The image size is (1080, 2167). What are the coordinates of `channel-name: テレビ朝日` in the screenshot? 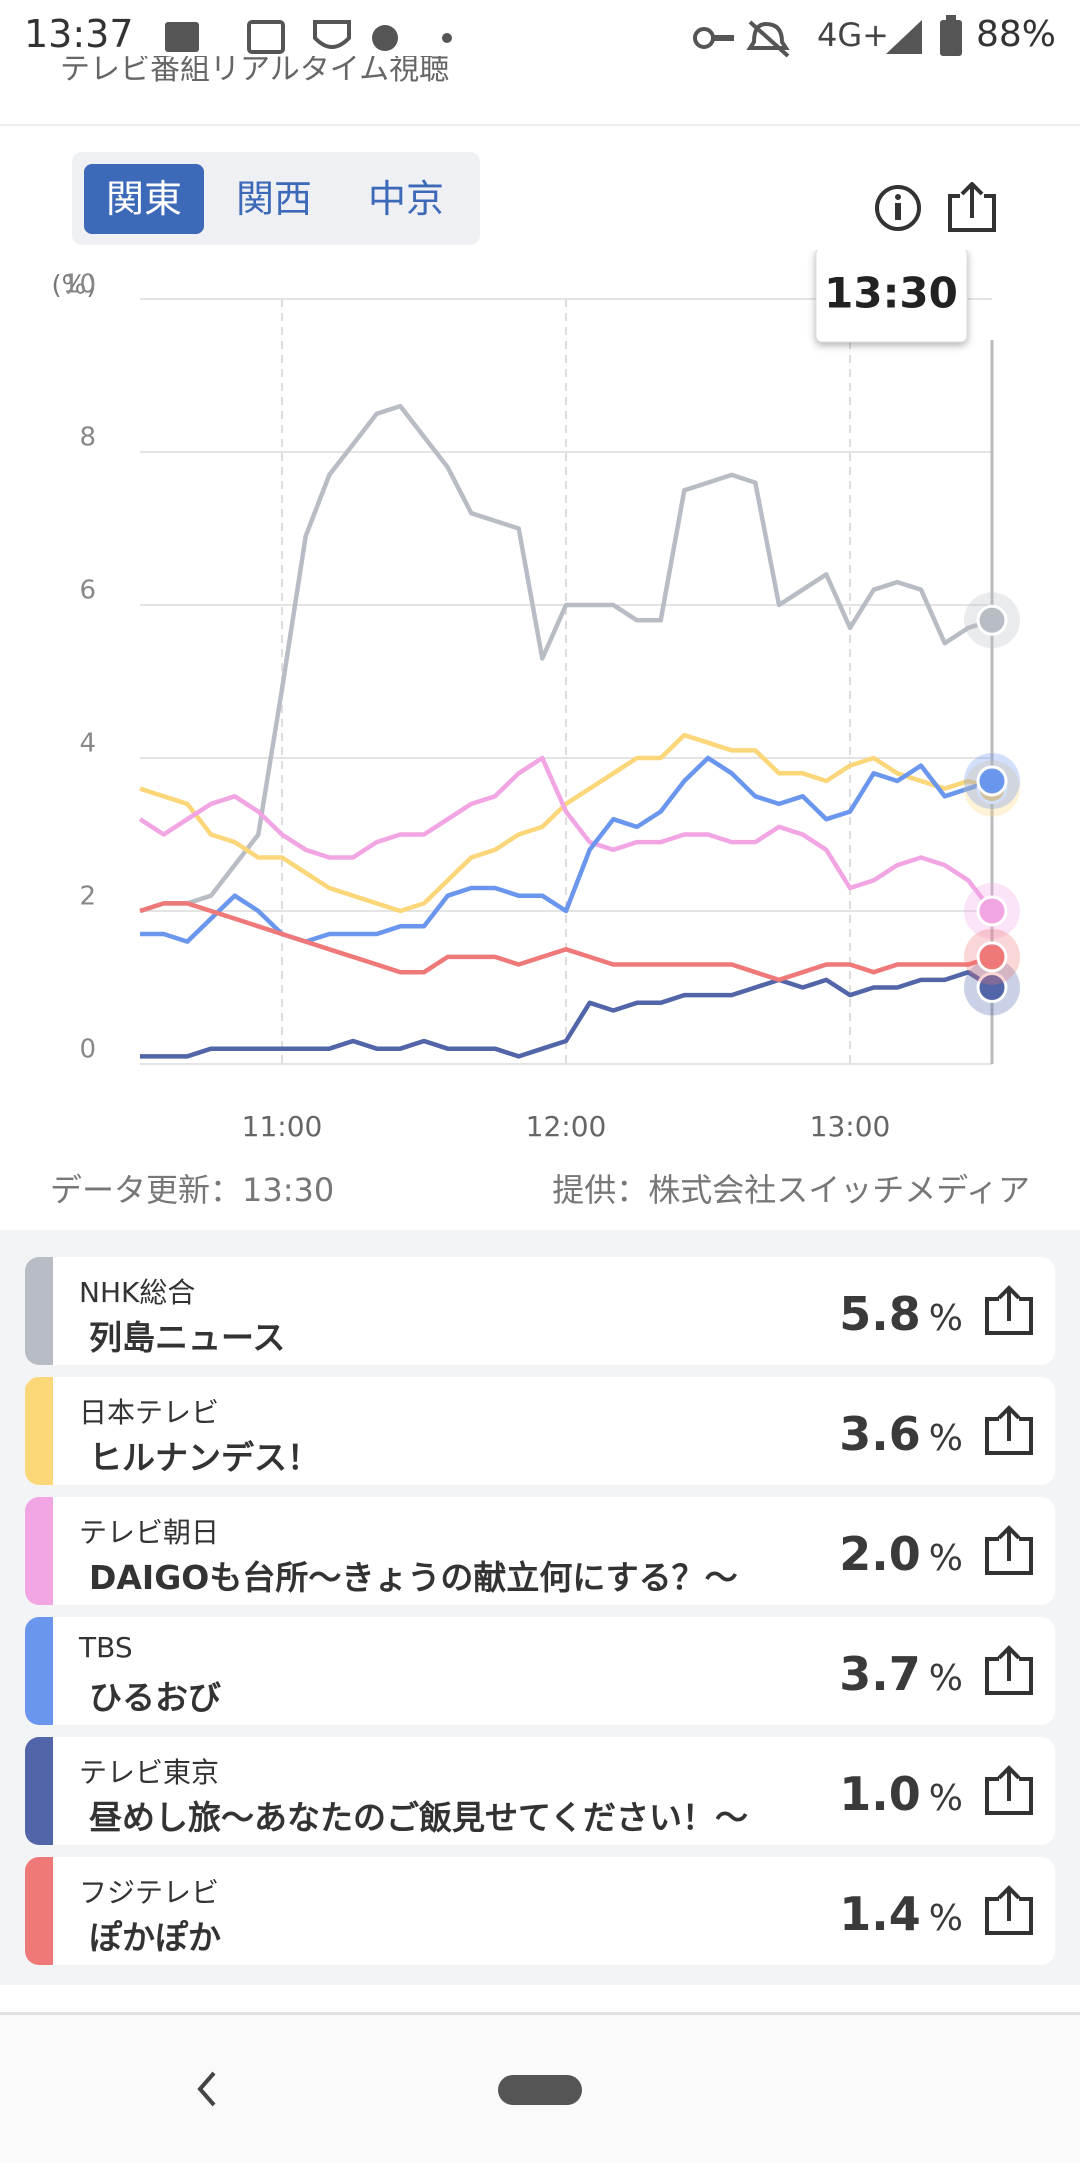 It's located at (149, 1532).